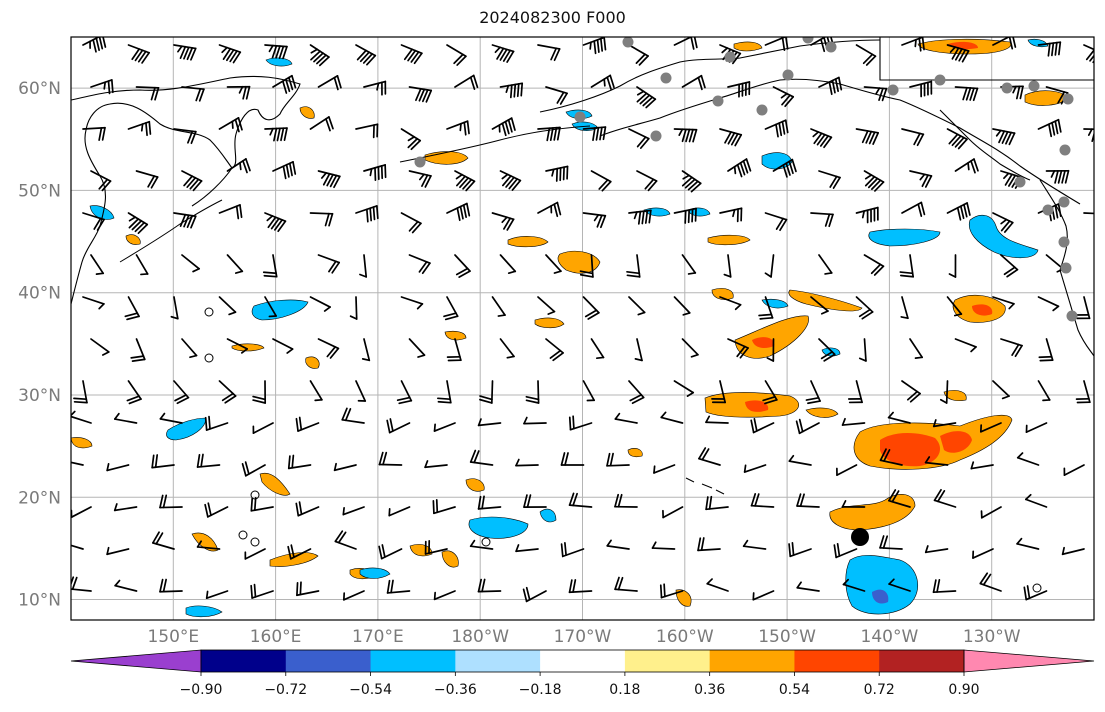  What do you see at coordinates (39, 89) in the screenshot?
I see `lat-tick-label: 60°N` at bounding box center [39, 89].